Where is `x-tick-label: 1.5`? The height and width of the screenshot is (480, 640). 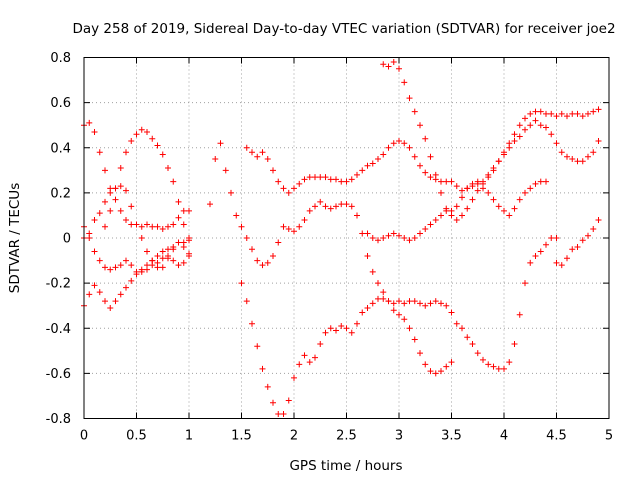 x-tick-label: 1.5 is located at coordinates (241, 436).